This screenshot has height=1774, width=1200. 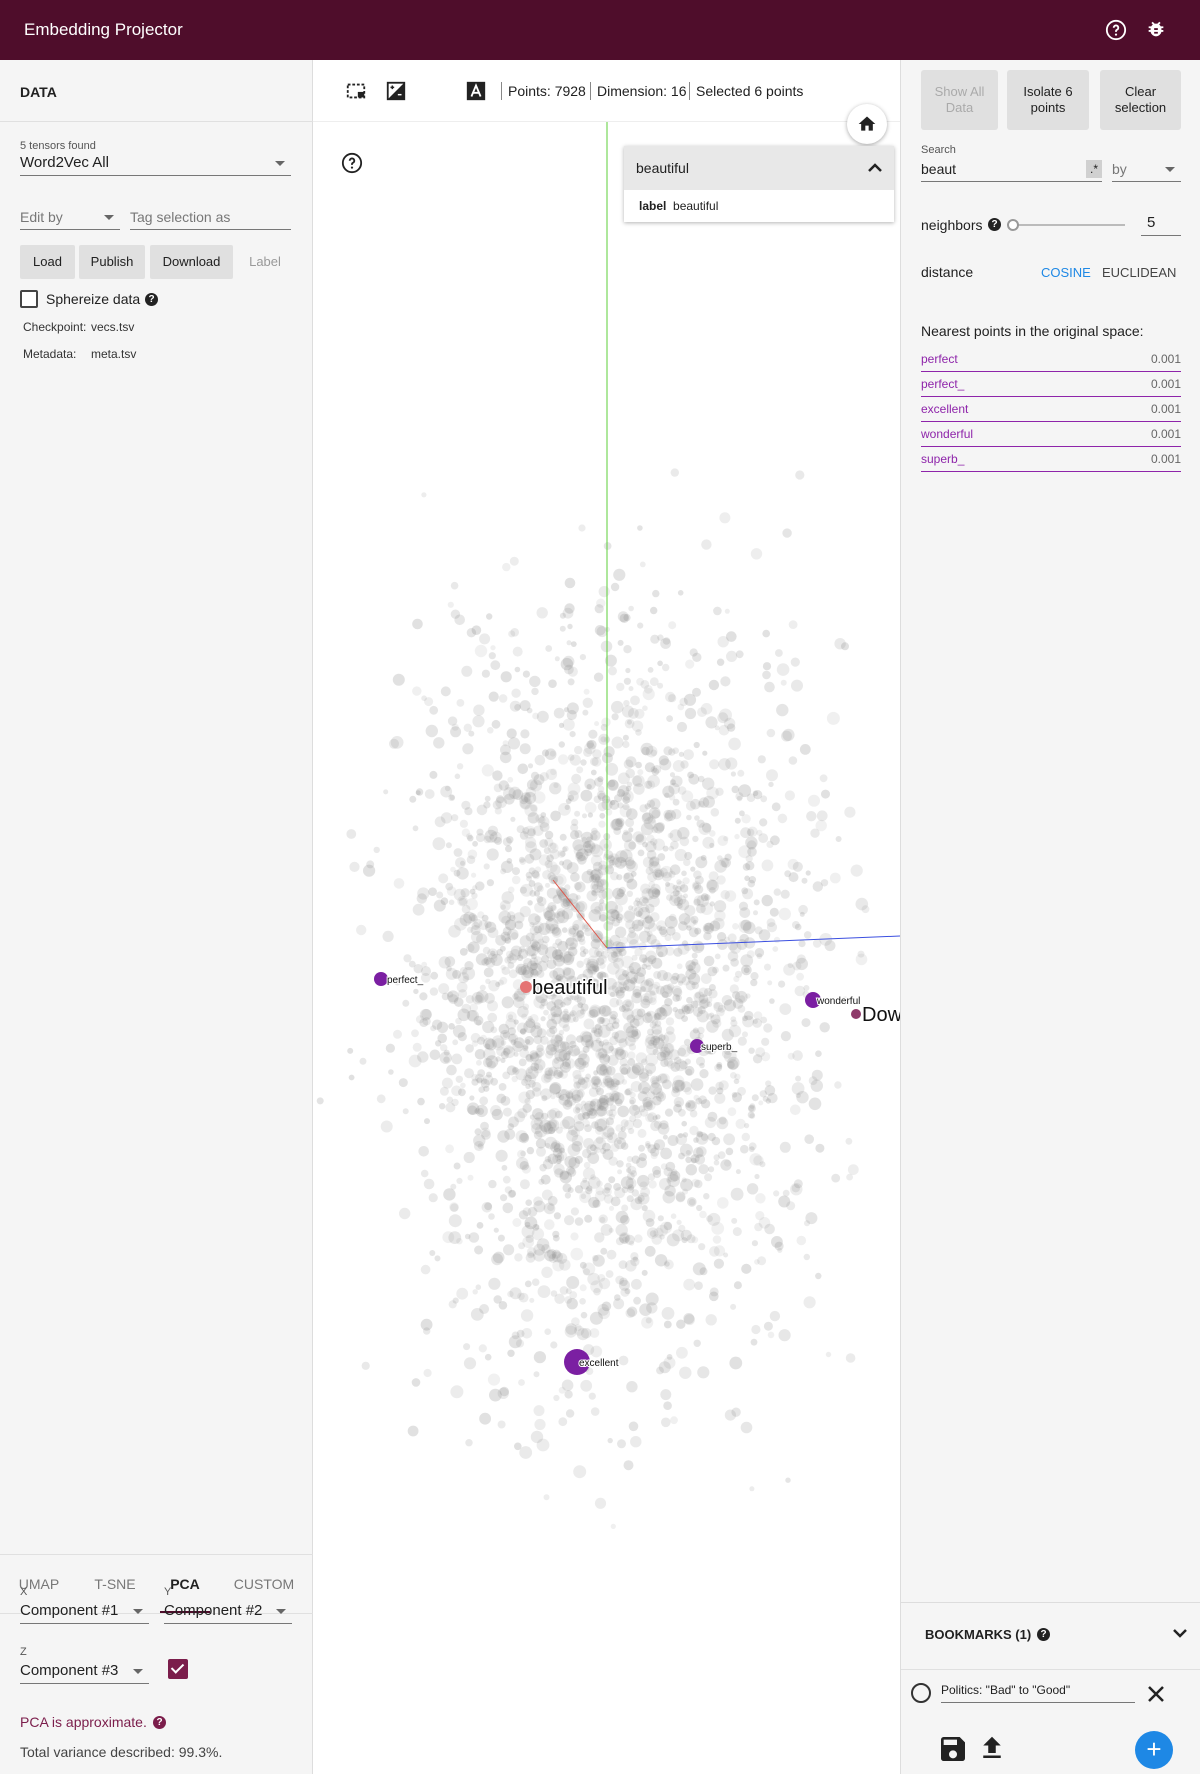 What do you see at coordinates (1069, 225) in the screenshot?
I see `neighbors-slider-track` at bounding box center [1069, 225].